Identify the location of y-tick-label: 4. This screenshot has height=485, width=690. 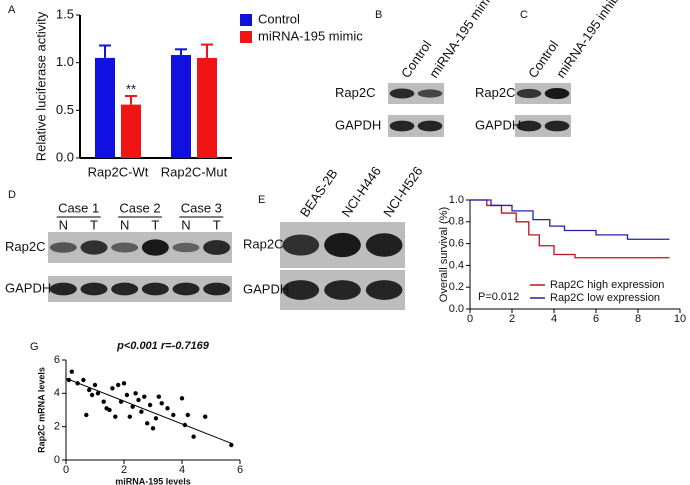
(57, 393).